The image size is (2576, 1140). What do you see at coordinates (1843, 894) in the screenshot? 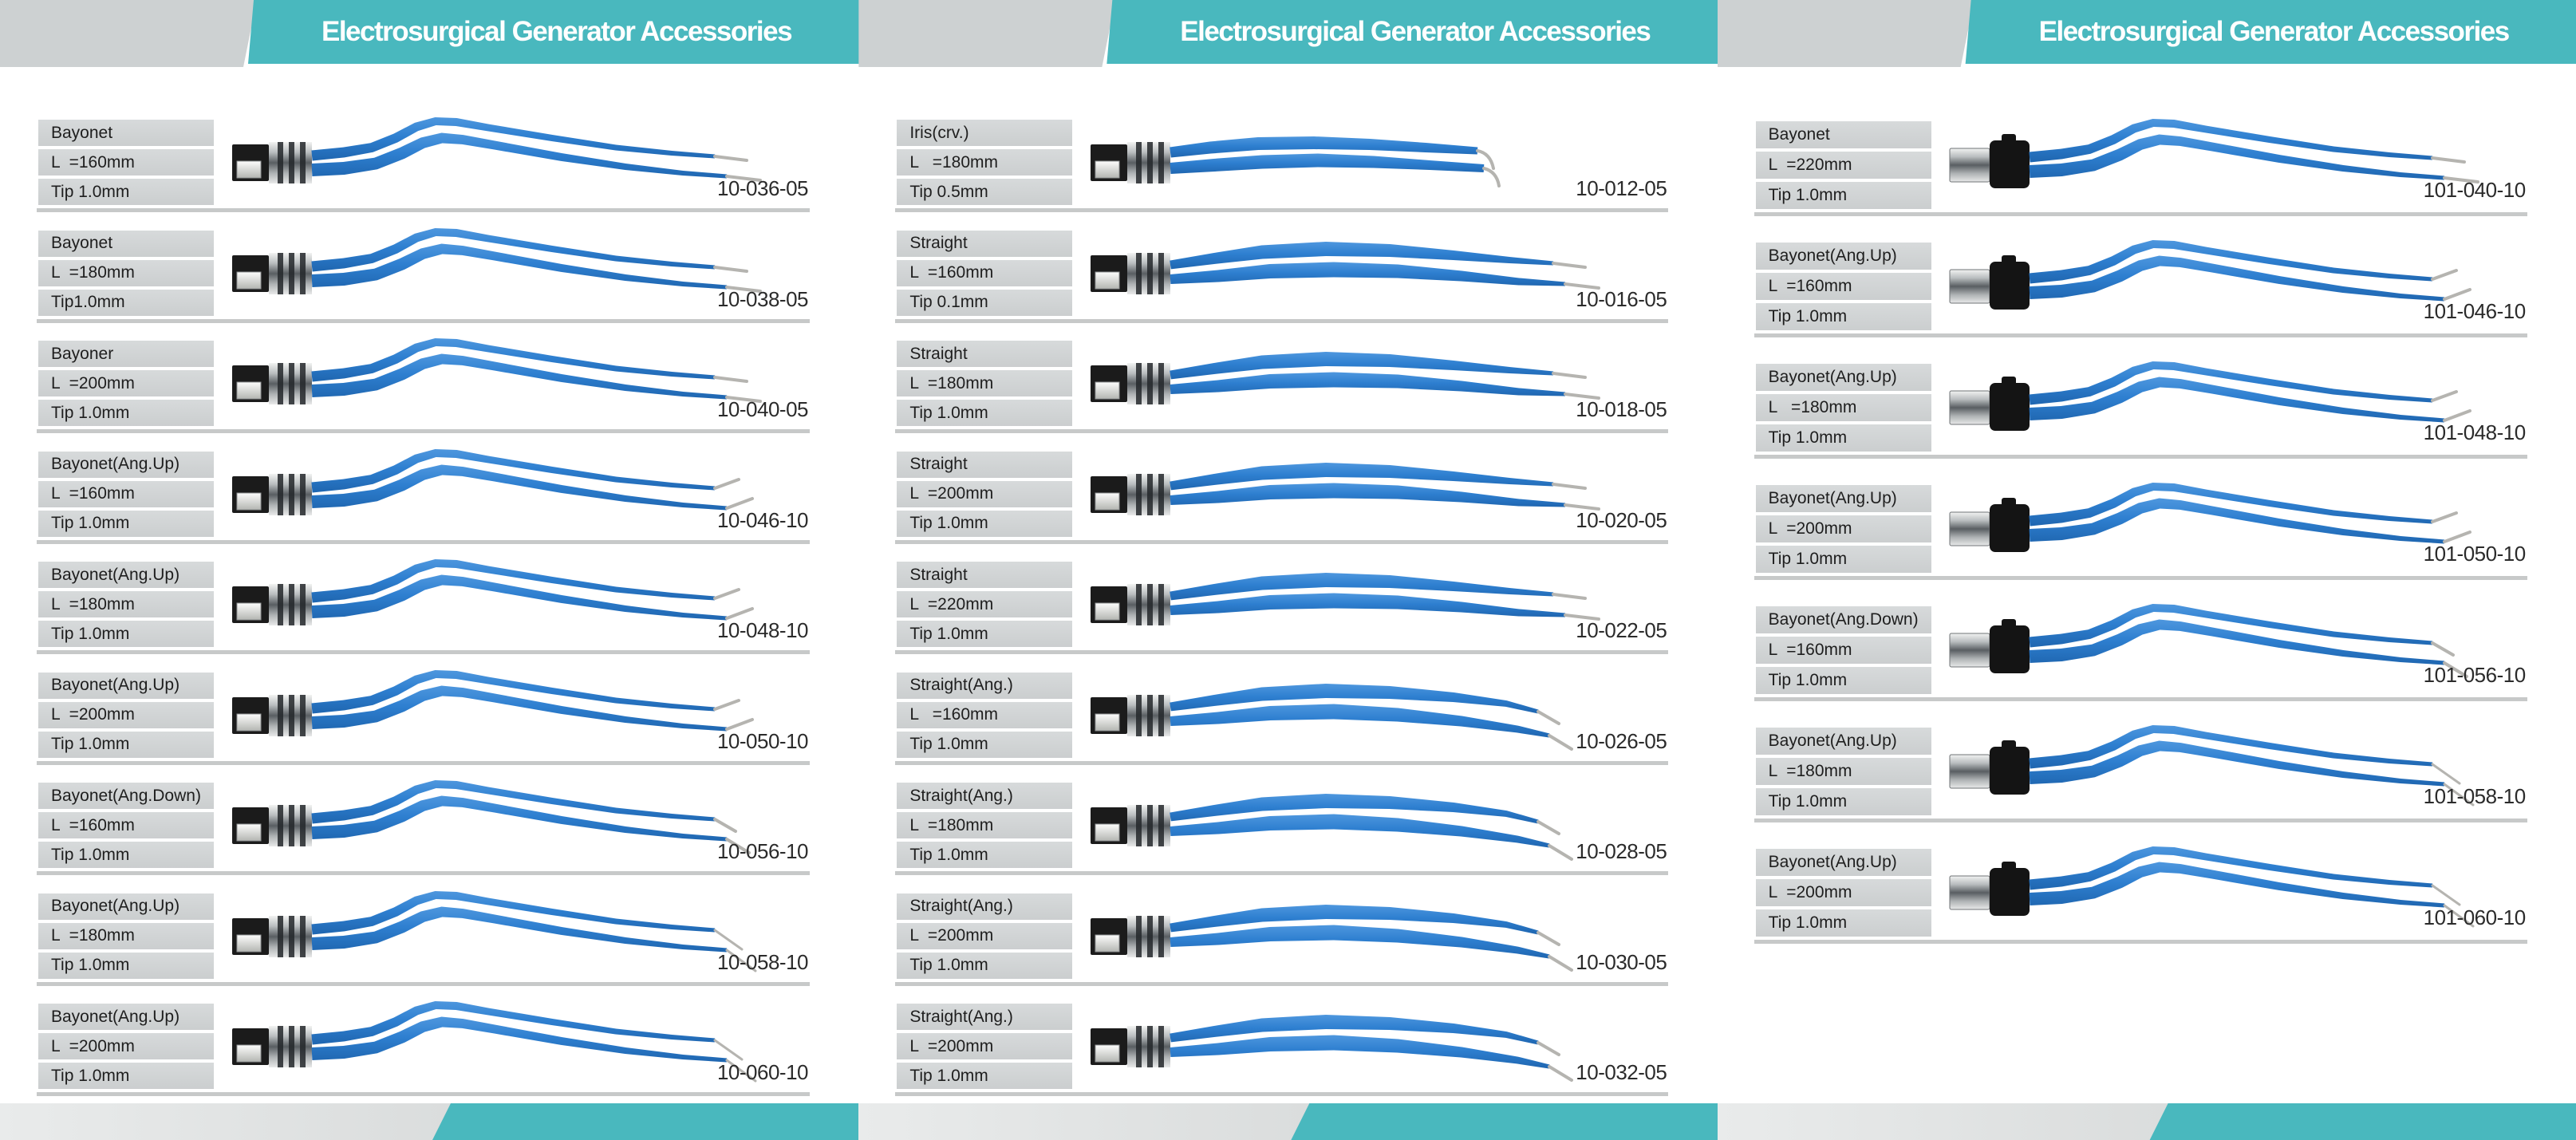
I see `spec-box: Bayonet(Ang.Up) L =200mm Tip 1.0mm` at bounding box center [1843, 894].